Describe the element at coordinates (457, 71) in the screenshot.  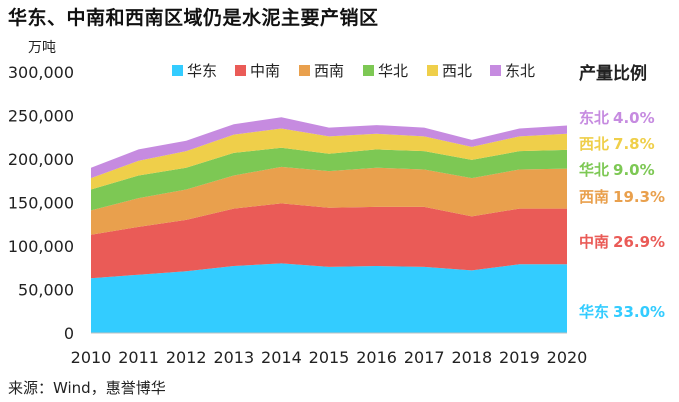
I see `legend-label-4: 西北` at that location.